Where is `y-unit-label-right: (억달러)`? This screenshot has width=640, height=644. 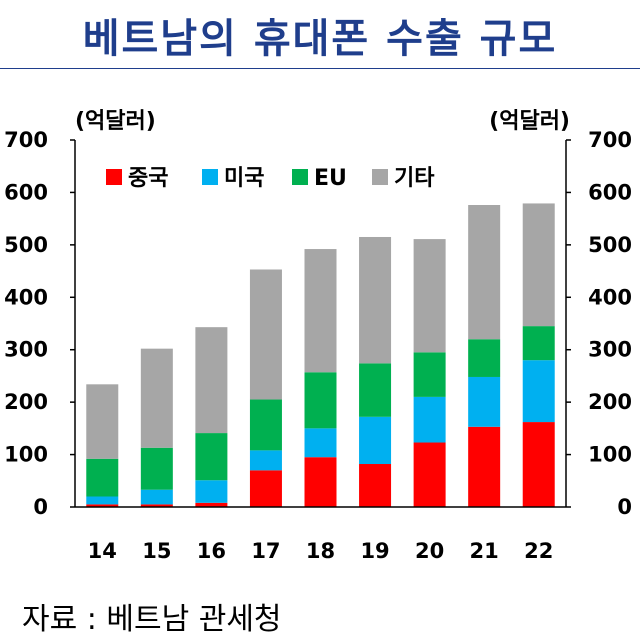
y-unit-label-right: (억달러) is located at coordinates (529, 121).